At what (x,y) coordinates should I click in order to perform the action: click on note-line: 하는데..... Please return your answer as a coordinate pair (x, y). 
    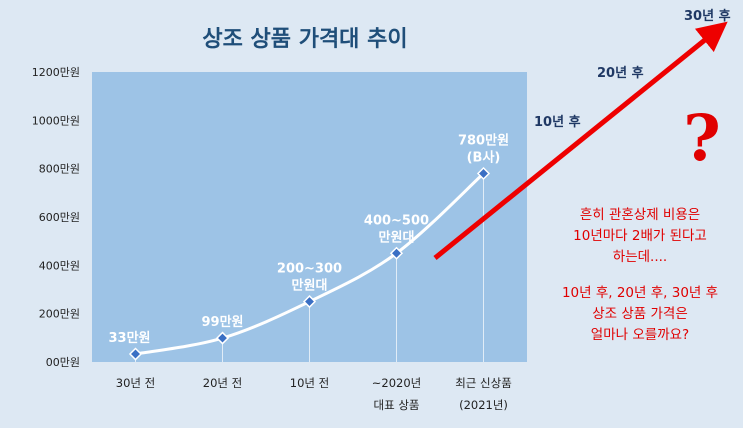
    Looking at the image, I should click on (640, 257).